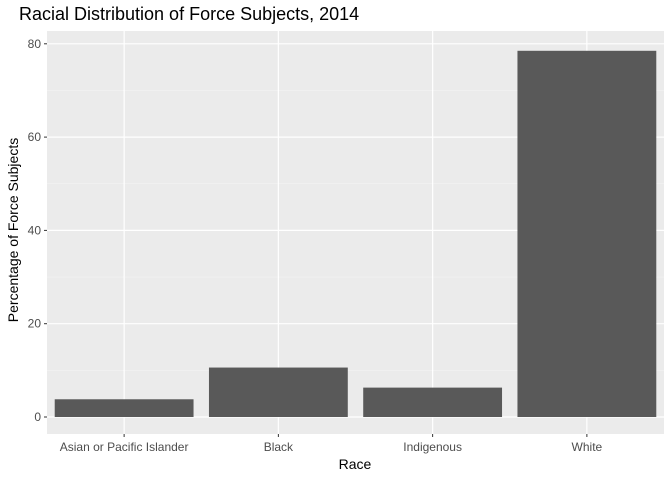  I want to click on y-tick-label: 60, so click(35, 137).